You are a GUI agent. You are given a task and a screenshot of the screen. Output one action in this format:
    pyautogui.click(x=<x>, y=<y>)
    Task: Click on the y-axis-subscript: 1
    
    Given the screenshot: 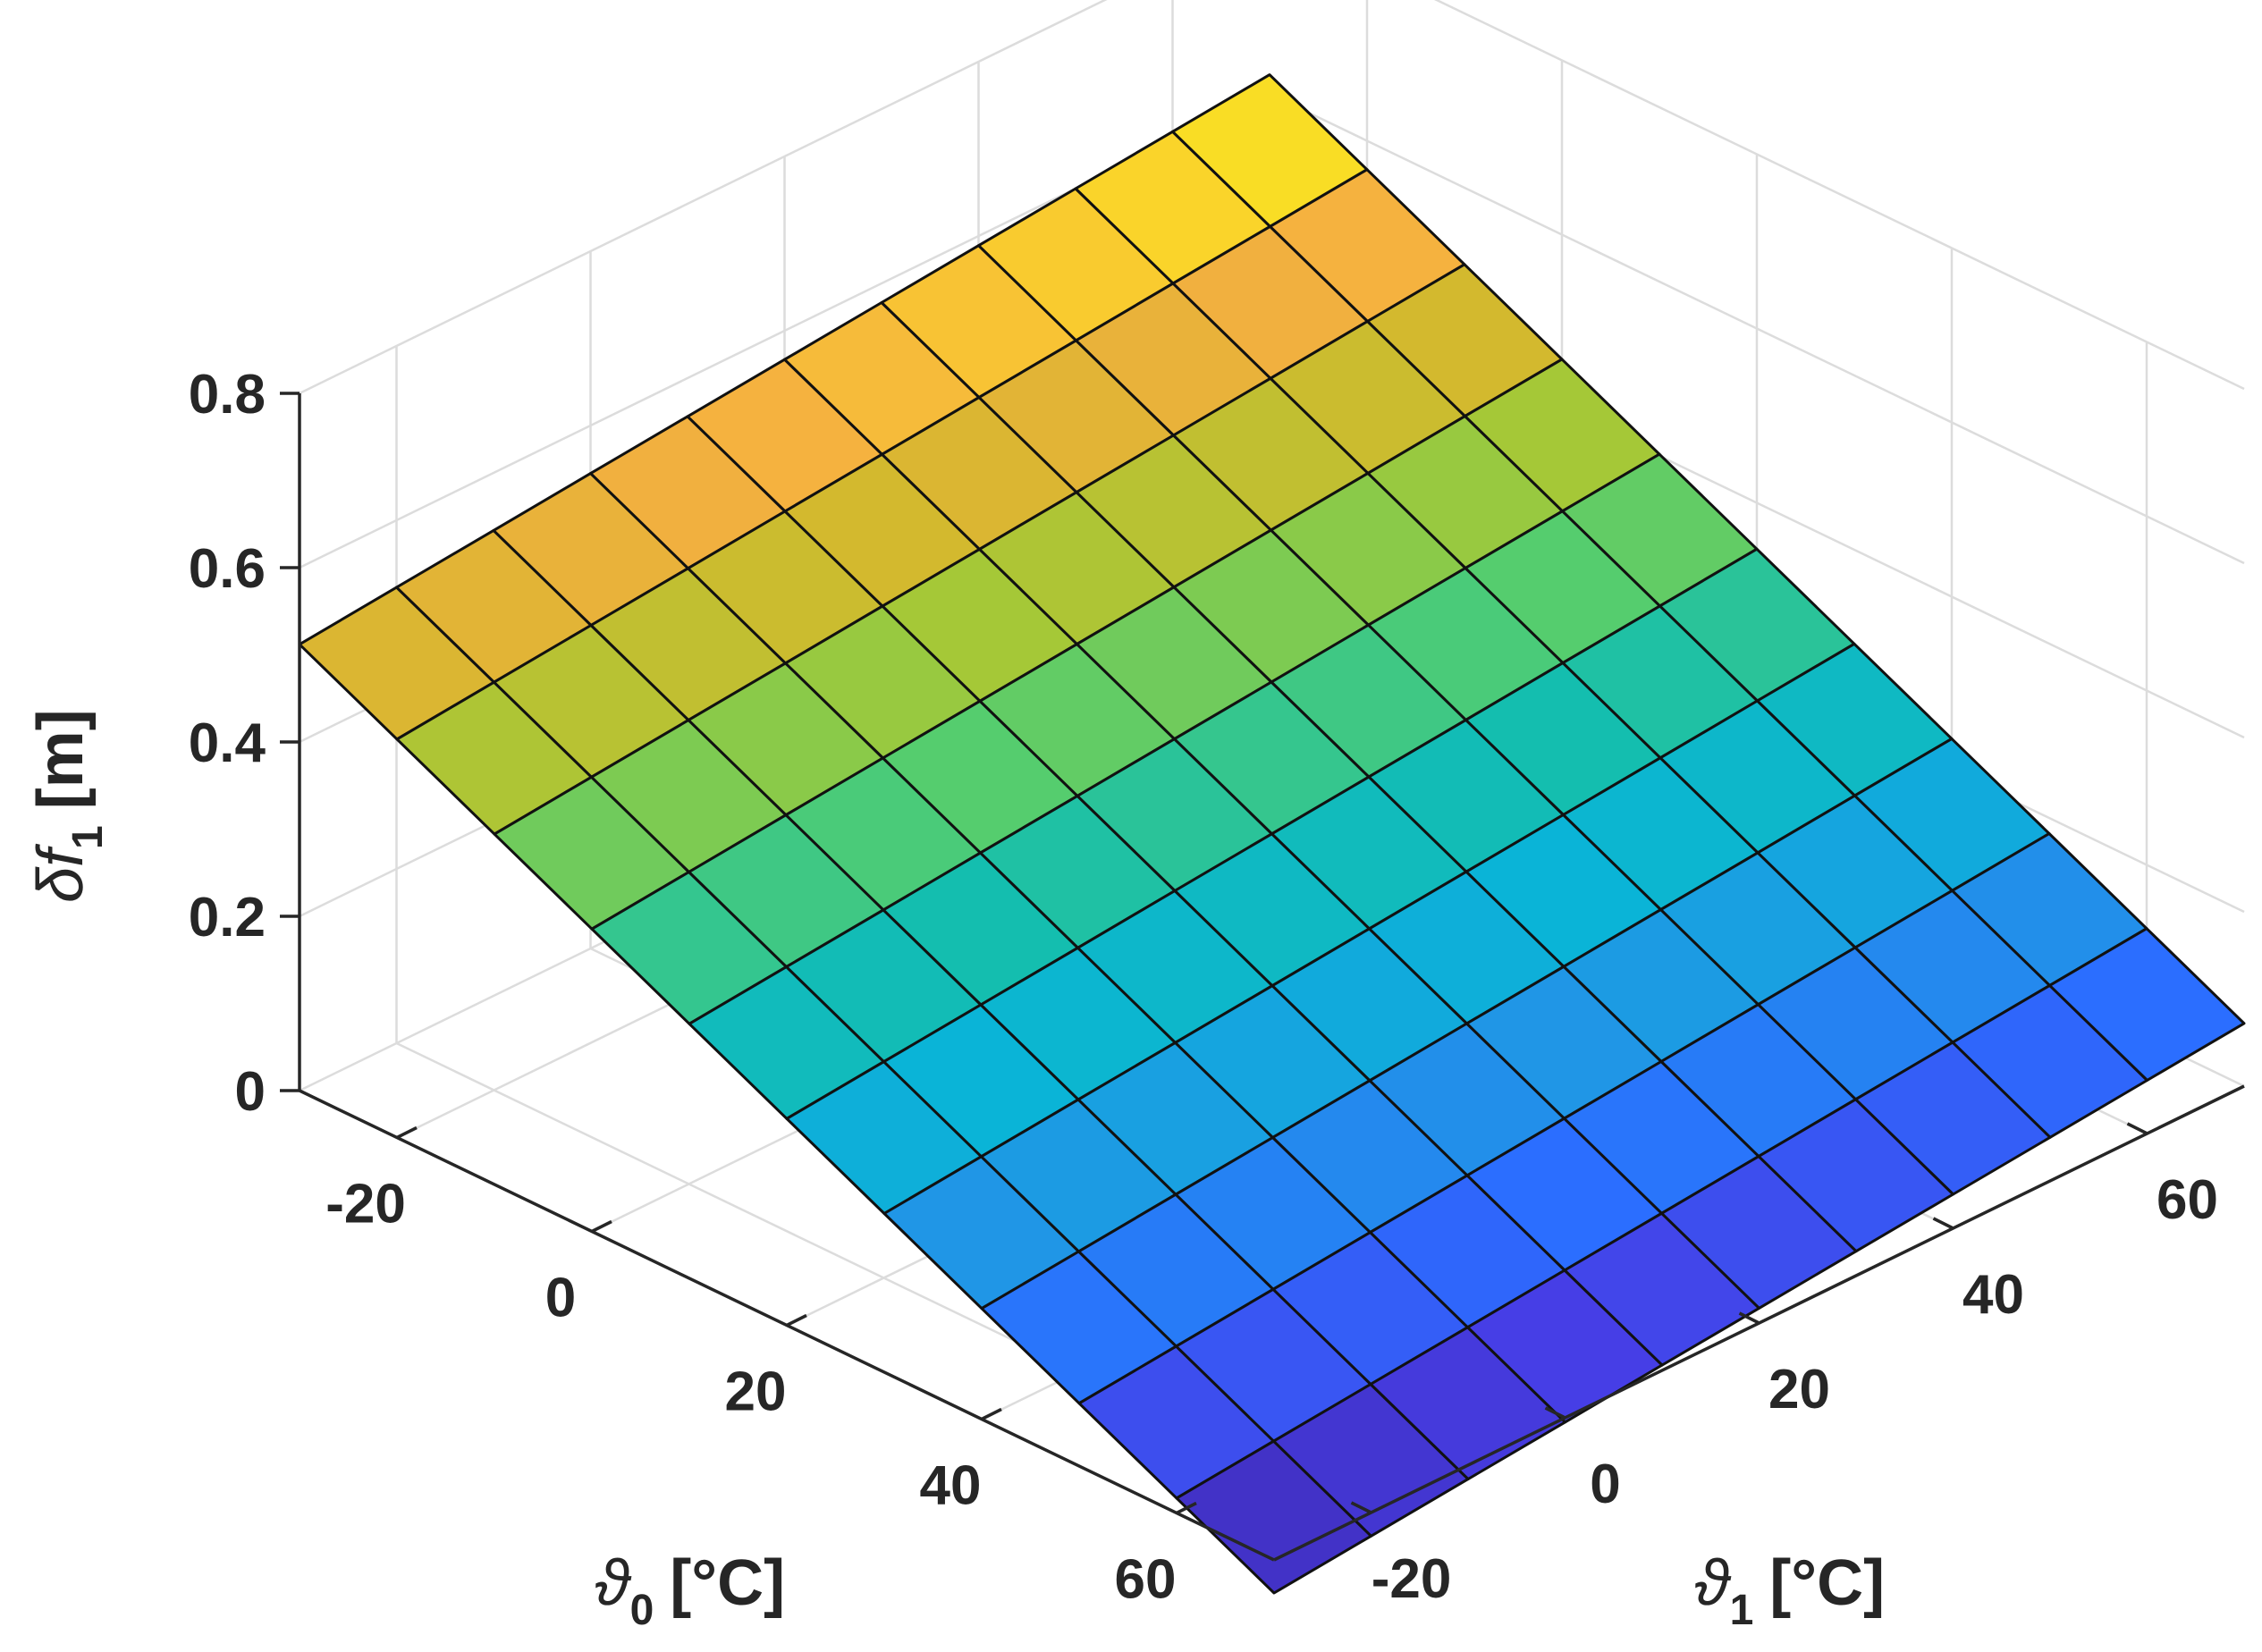 What is the action you would take?
    pyautogui.click(x=1742, y=1610)
    